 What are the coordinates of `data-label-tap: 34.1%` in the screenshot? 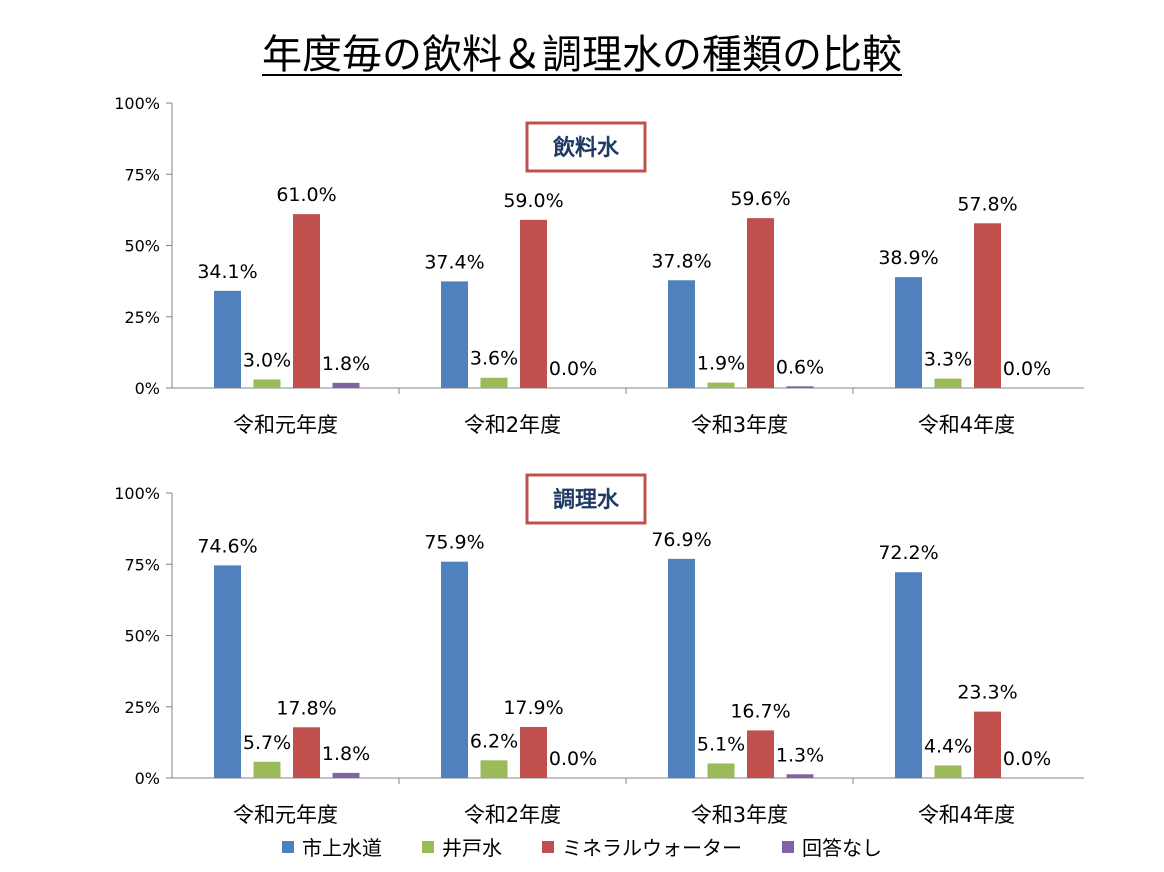 It's located at (227, 272).